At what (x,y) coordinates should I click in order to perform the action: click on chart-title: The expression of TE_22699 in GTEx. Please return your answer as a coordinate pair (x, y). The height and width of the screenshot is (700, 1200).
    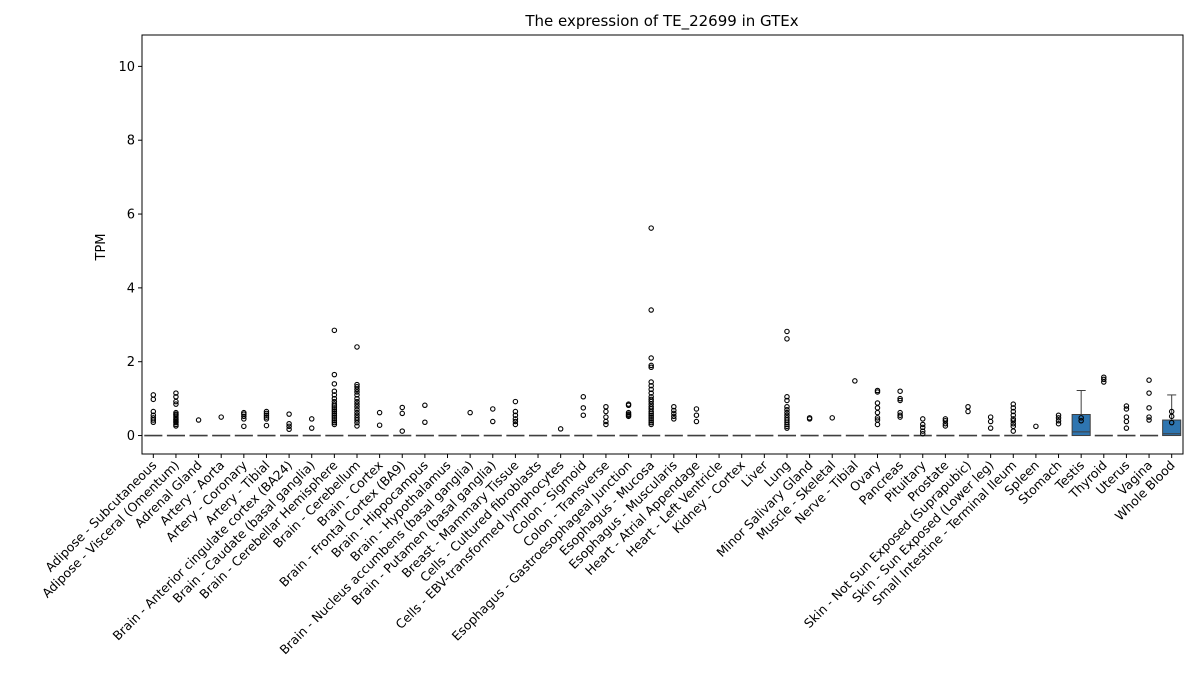
    Looking at the image, I should click on (661, 21).